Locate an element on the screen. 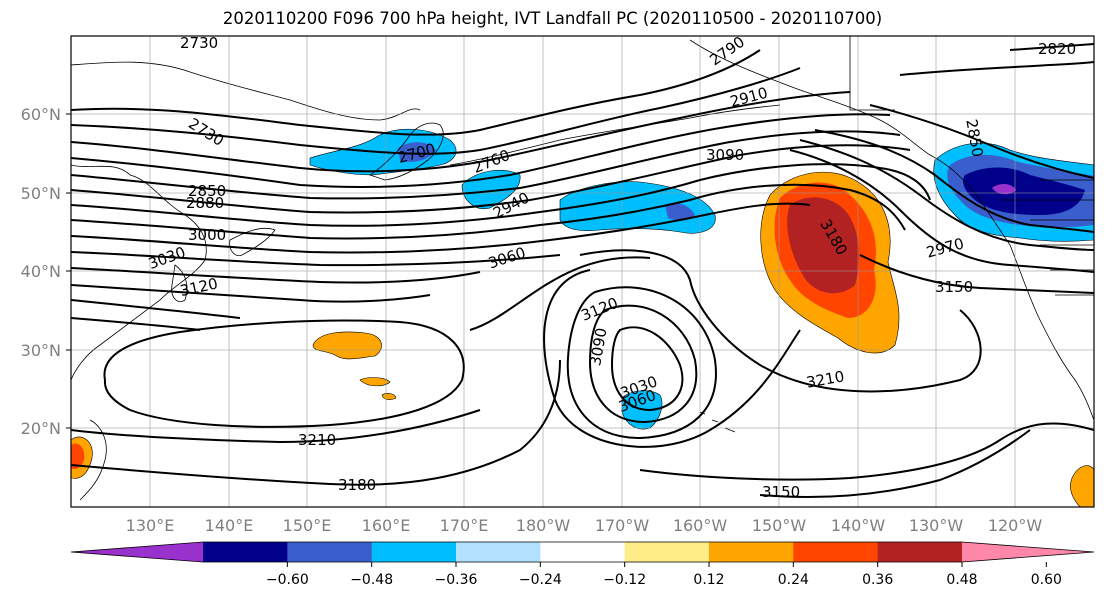  aleutians is located at coordinates (615, 135).